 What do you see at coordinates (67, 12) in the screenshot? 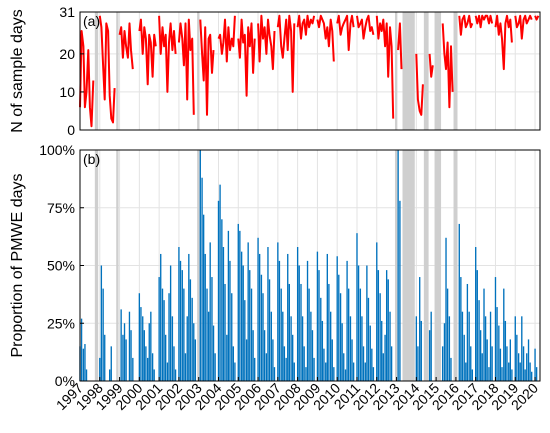
I see `y-tick-label: 31` at bounding box center [67, 12].